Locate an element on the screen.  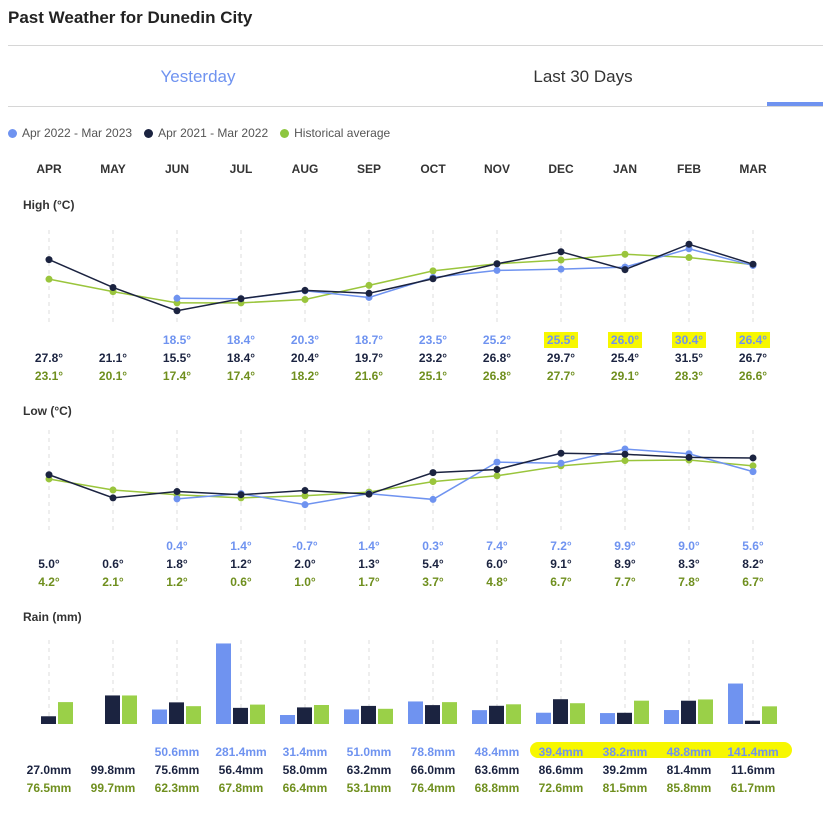
value-label: 19.7° is located at coordinates (369, 358).